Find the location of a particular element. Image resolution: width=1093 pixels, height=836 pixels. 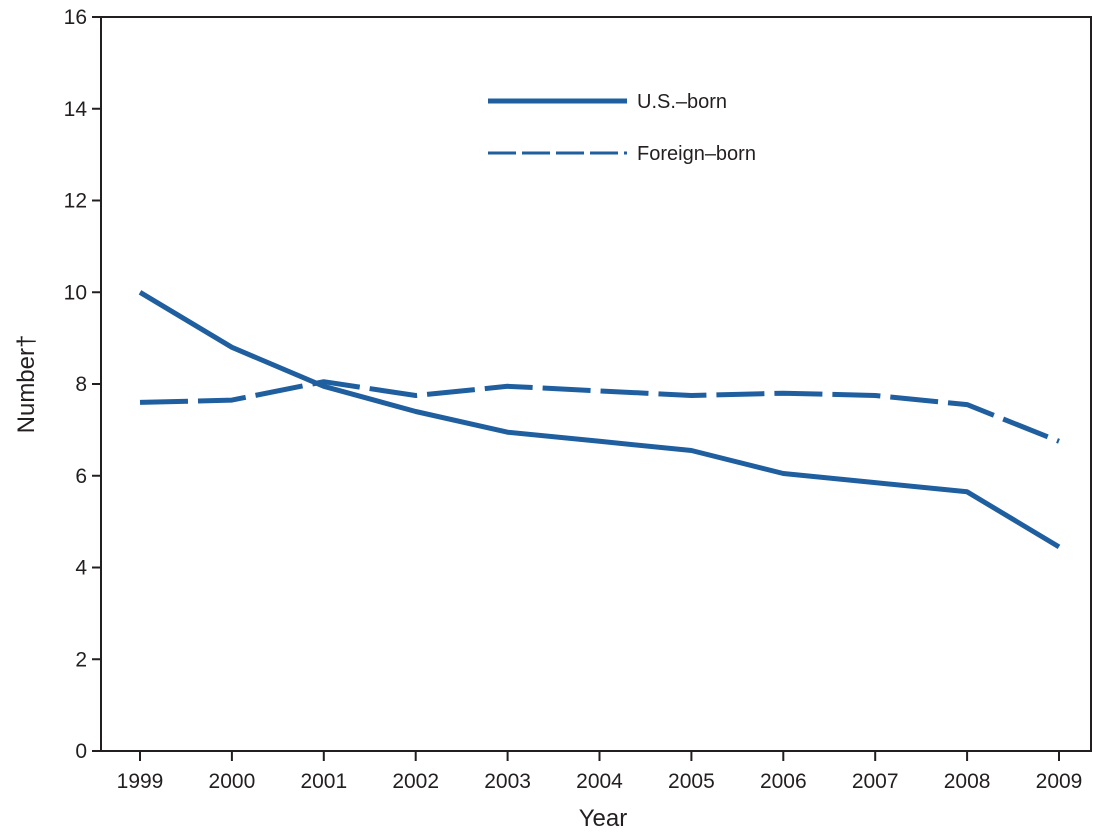

legend-label: Foreign–born is located at coordinates (696, 154).